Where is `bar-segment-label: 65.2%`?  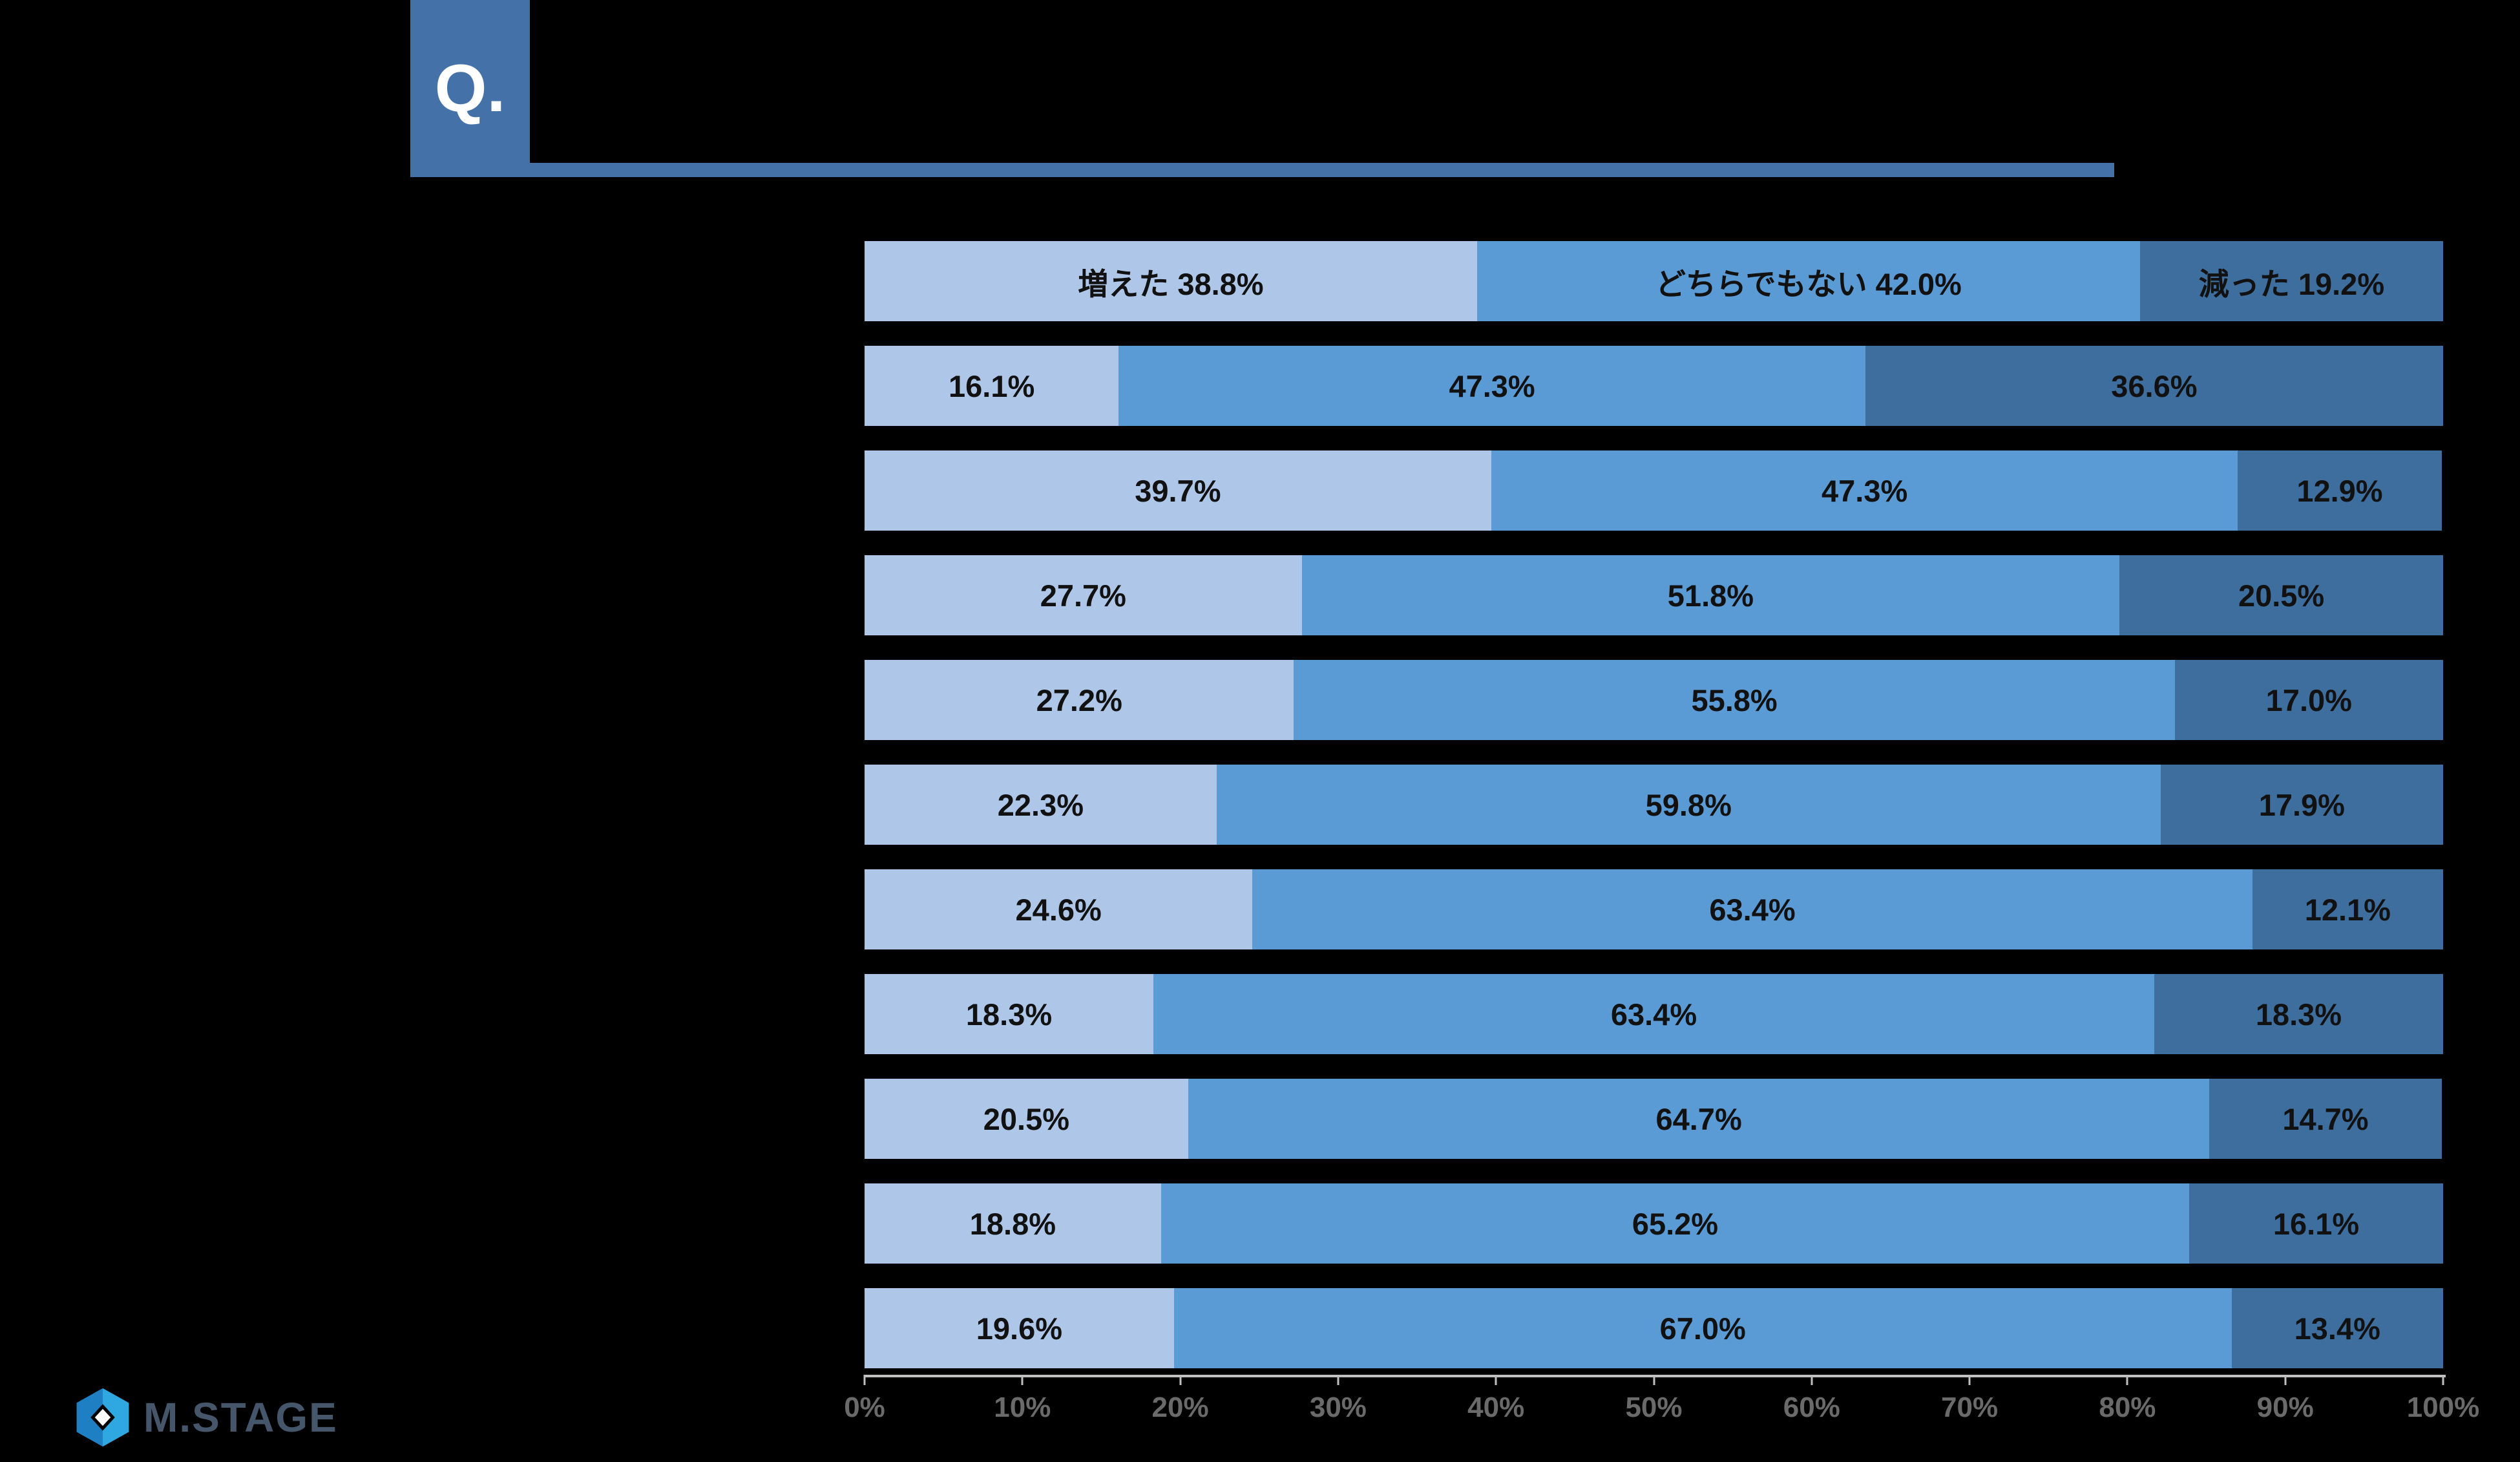
bar-segment-label: 65.2% is located at coordinates (1675, 1223).